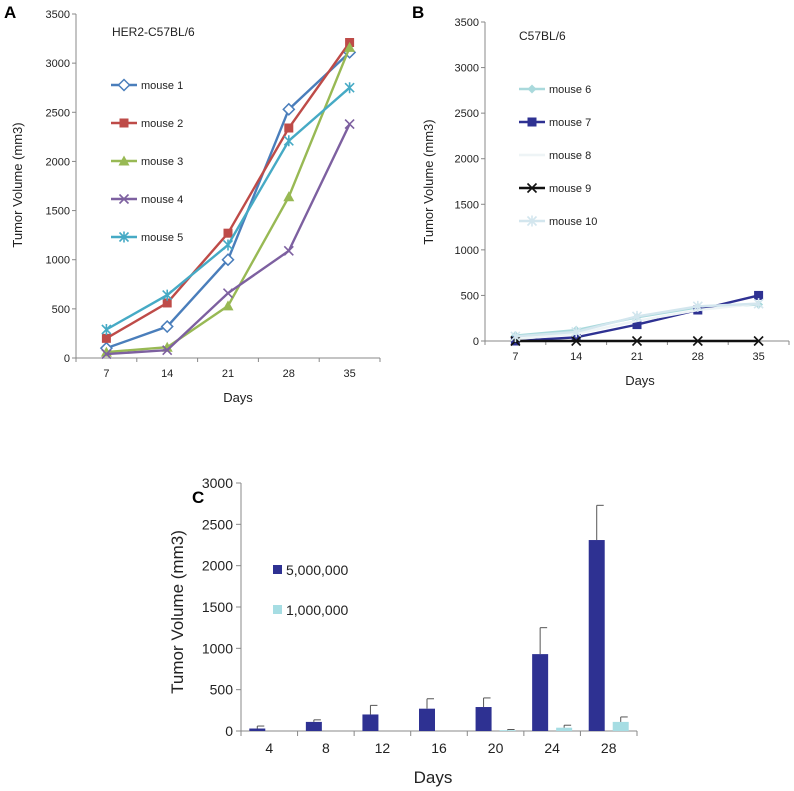 Image resolution: width=794 pixels, height=791 pixels. I want to click on legend-entry: mouse 4, so click(147, 199).